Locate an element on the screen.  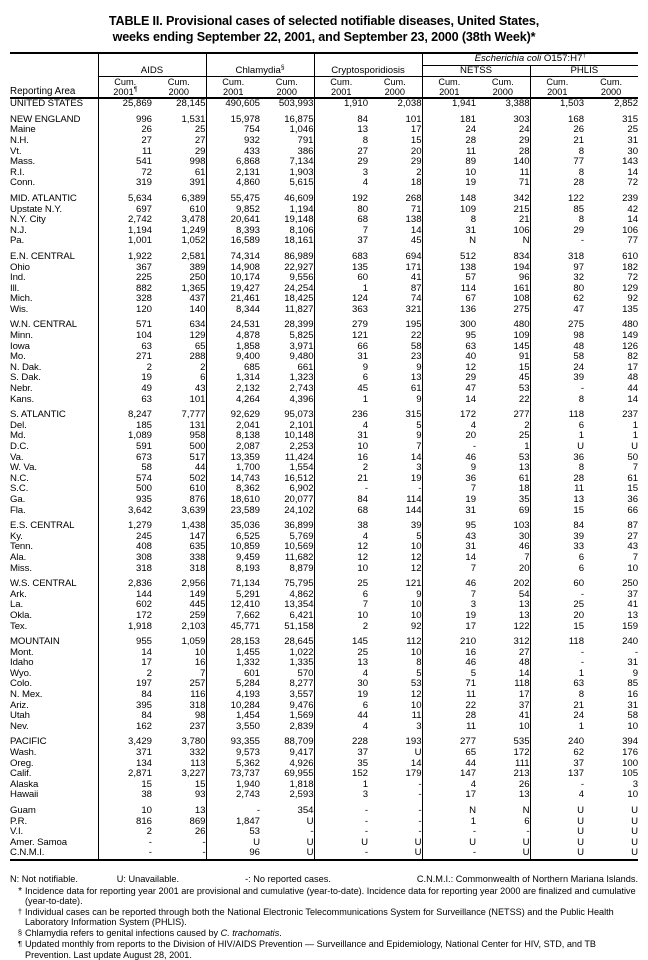
row-value: 10 is located at coordinates (416, 615).